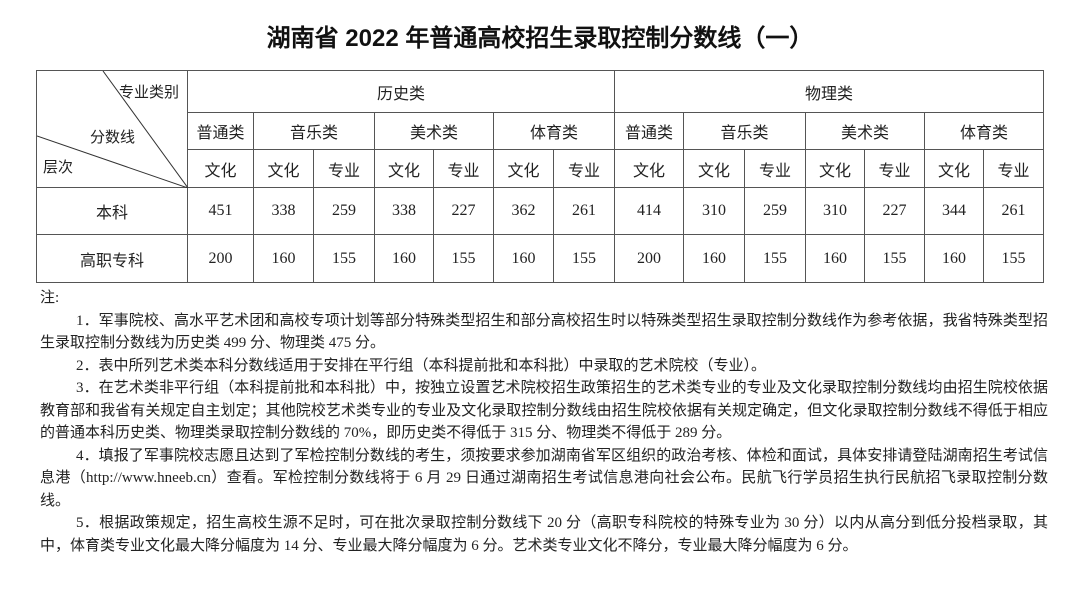 The width and height of the screenshot is (1080, 600). I want to click on corner-level-label: 层次, so click(58, 168).